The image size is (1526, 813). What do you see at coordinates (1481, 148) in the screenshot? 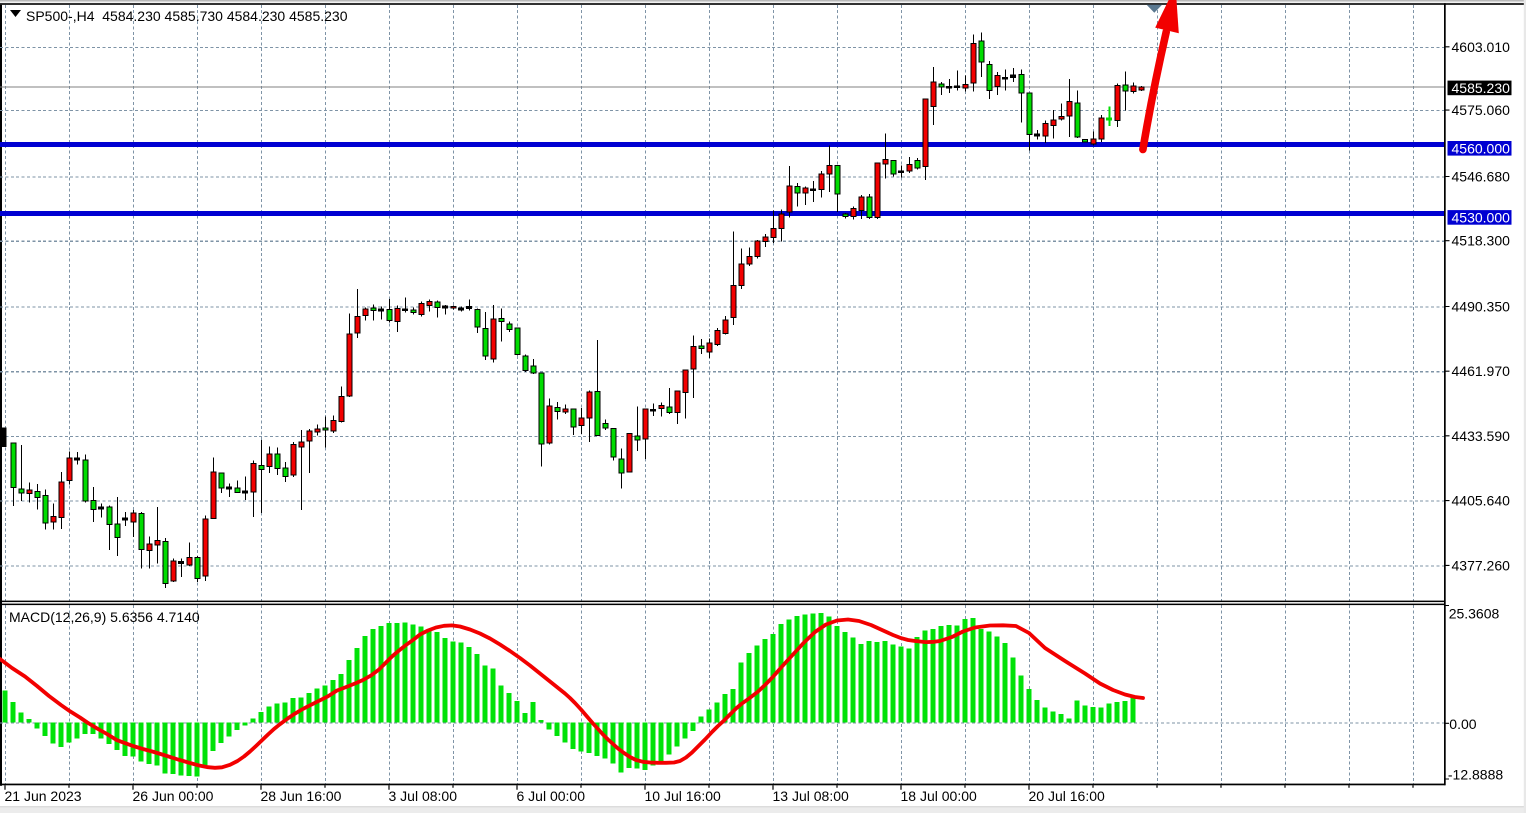
I see `svg-text: 4560.000` at bounding box center [1481, 148].